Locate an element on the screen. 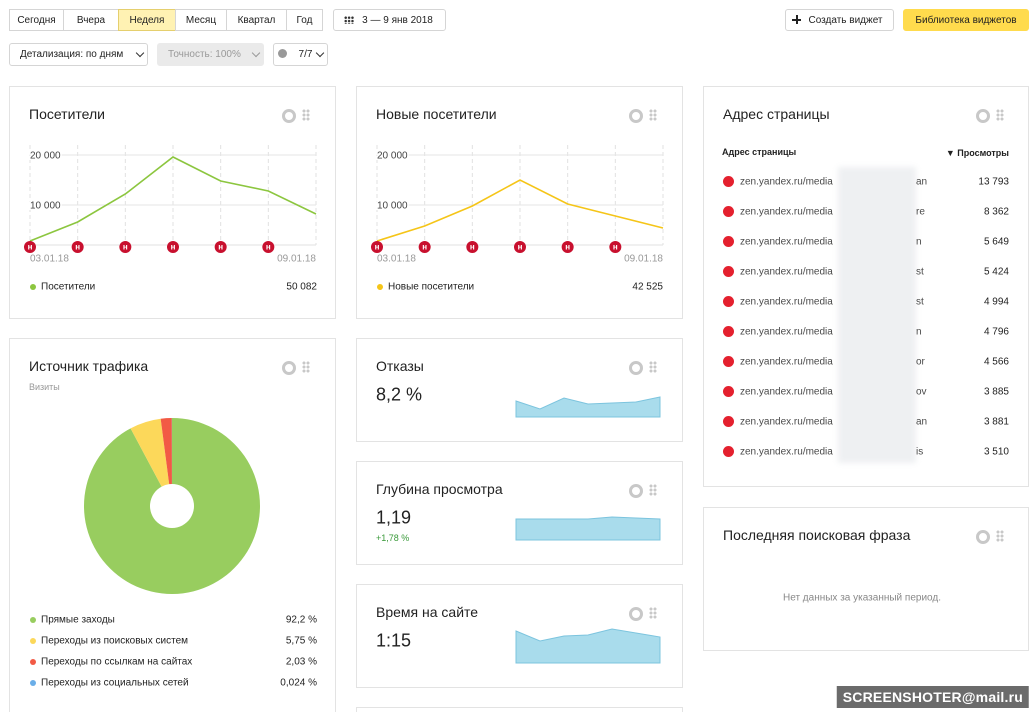  page-url-tail: n is located at coordinates (919, 332).